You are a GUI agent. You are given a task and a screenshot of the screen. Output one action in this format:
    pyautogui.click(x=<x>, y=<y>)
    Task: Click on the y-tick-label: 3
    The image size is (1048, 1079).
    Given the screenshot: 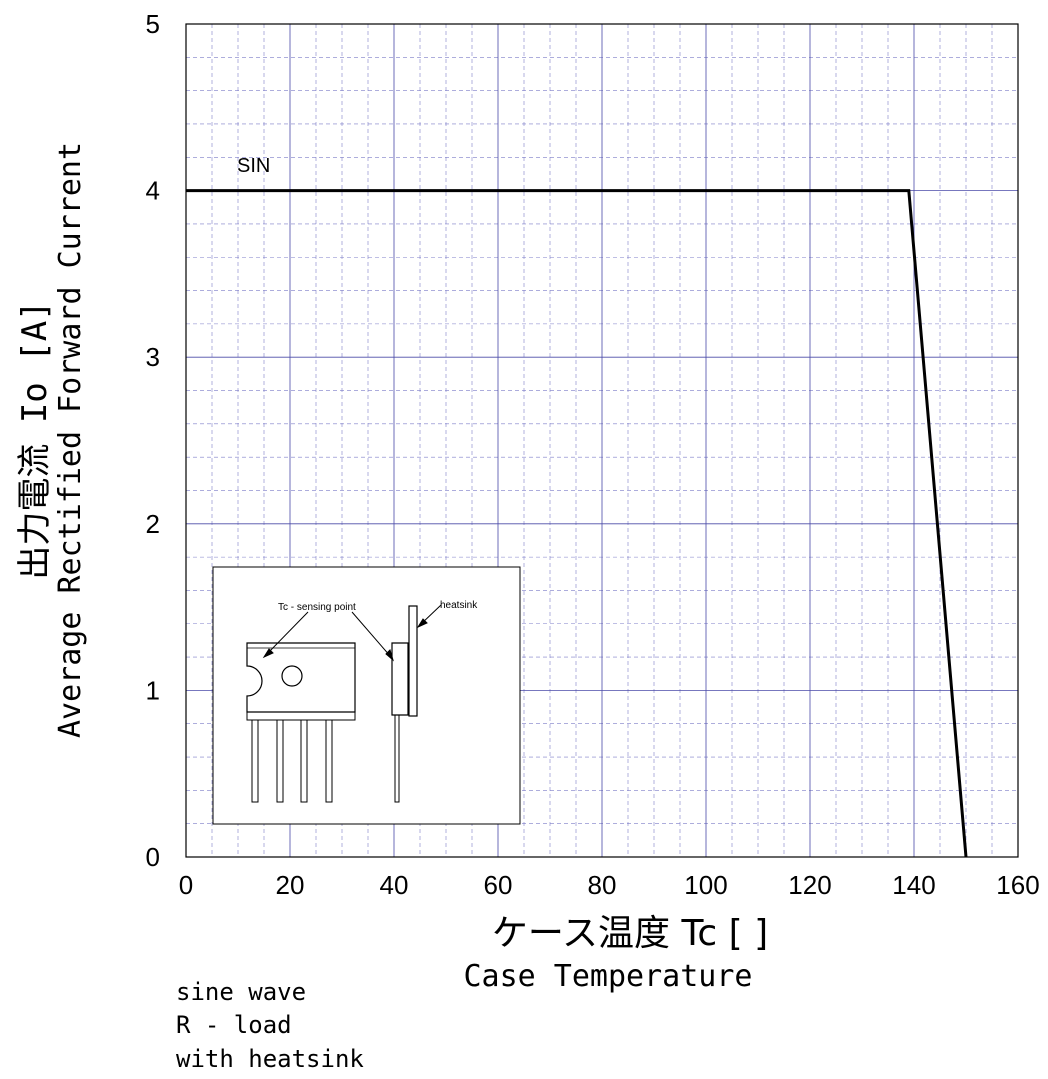 What is the action you would take?
    pyautogui.click(x=153, y=357)
    